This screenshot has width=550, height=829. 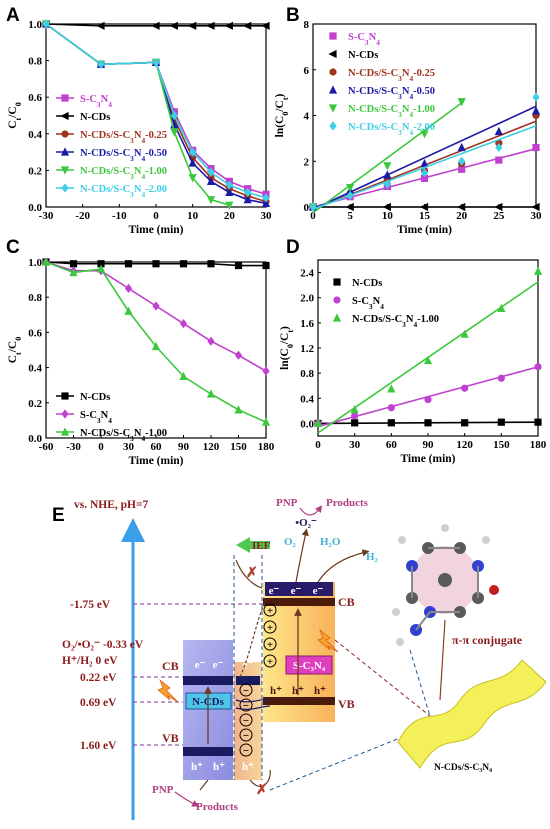 I want to click on x-tick-label: 180, so click(x=266, y=447).